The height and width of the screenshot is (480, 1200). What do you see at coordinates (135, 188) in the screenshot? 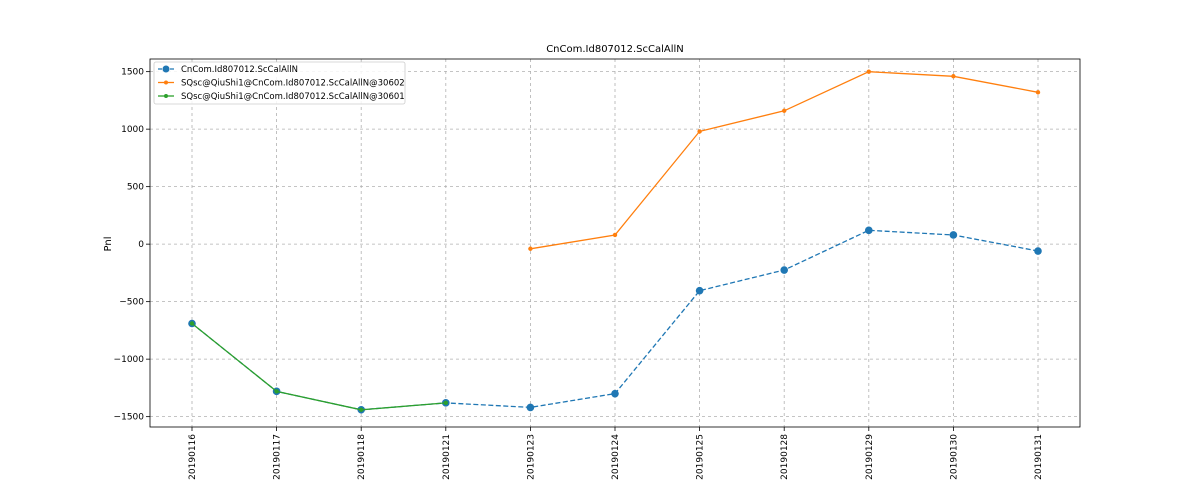
I see `y-tick-label: 500` at bounding box center [135, 188].